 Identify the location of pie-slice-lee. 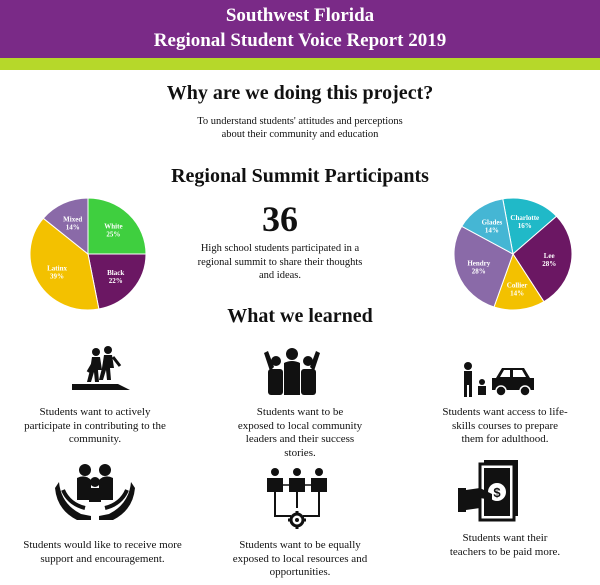
(542, 259).